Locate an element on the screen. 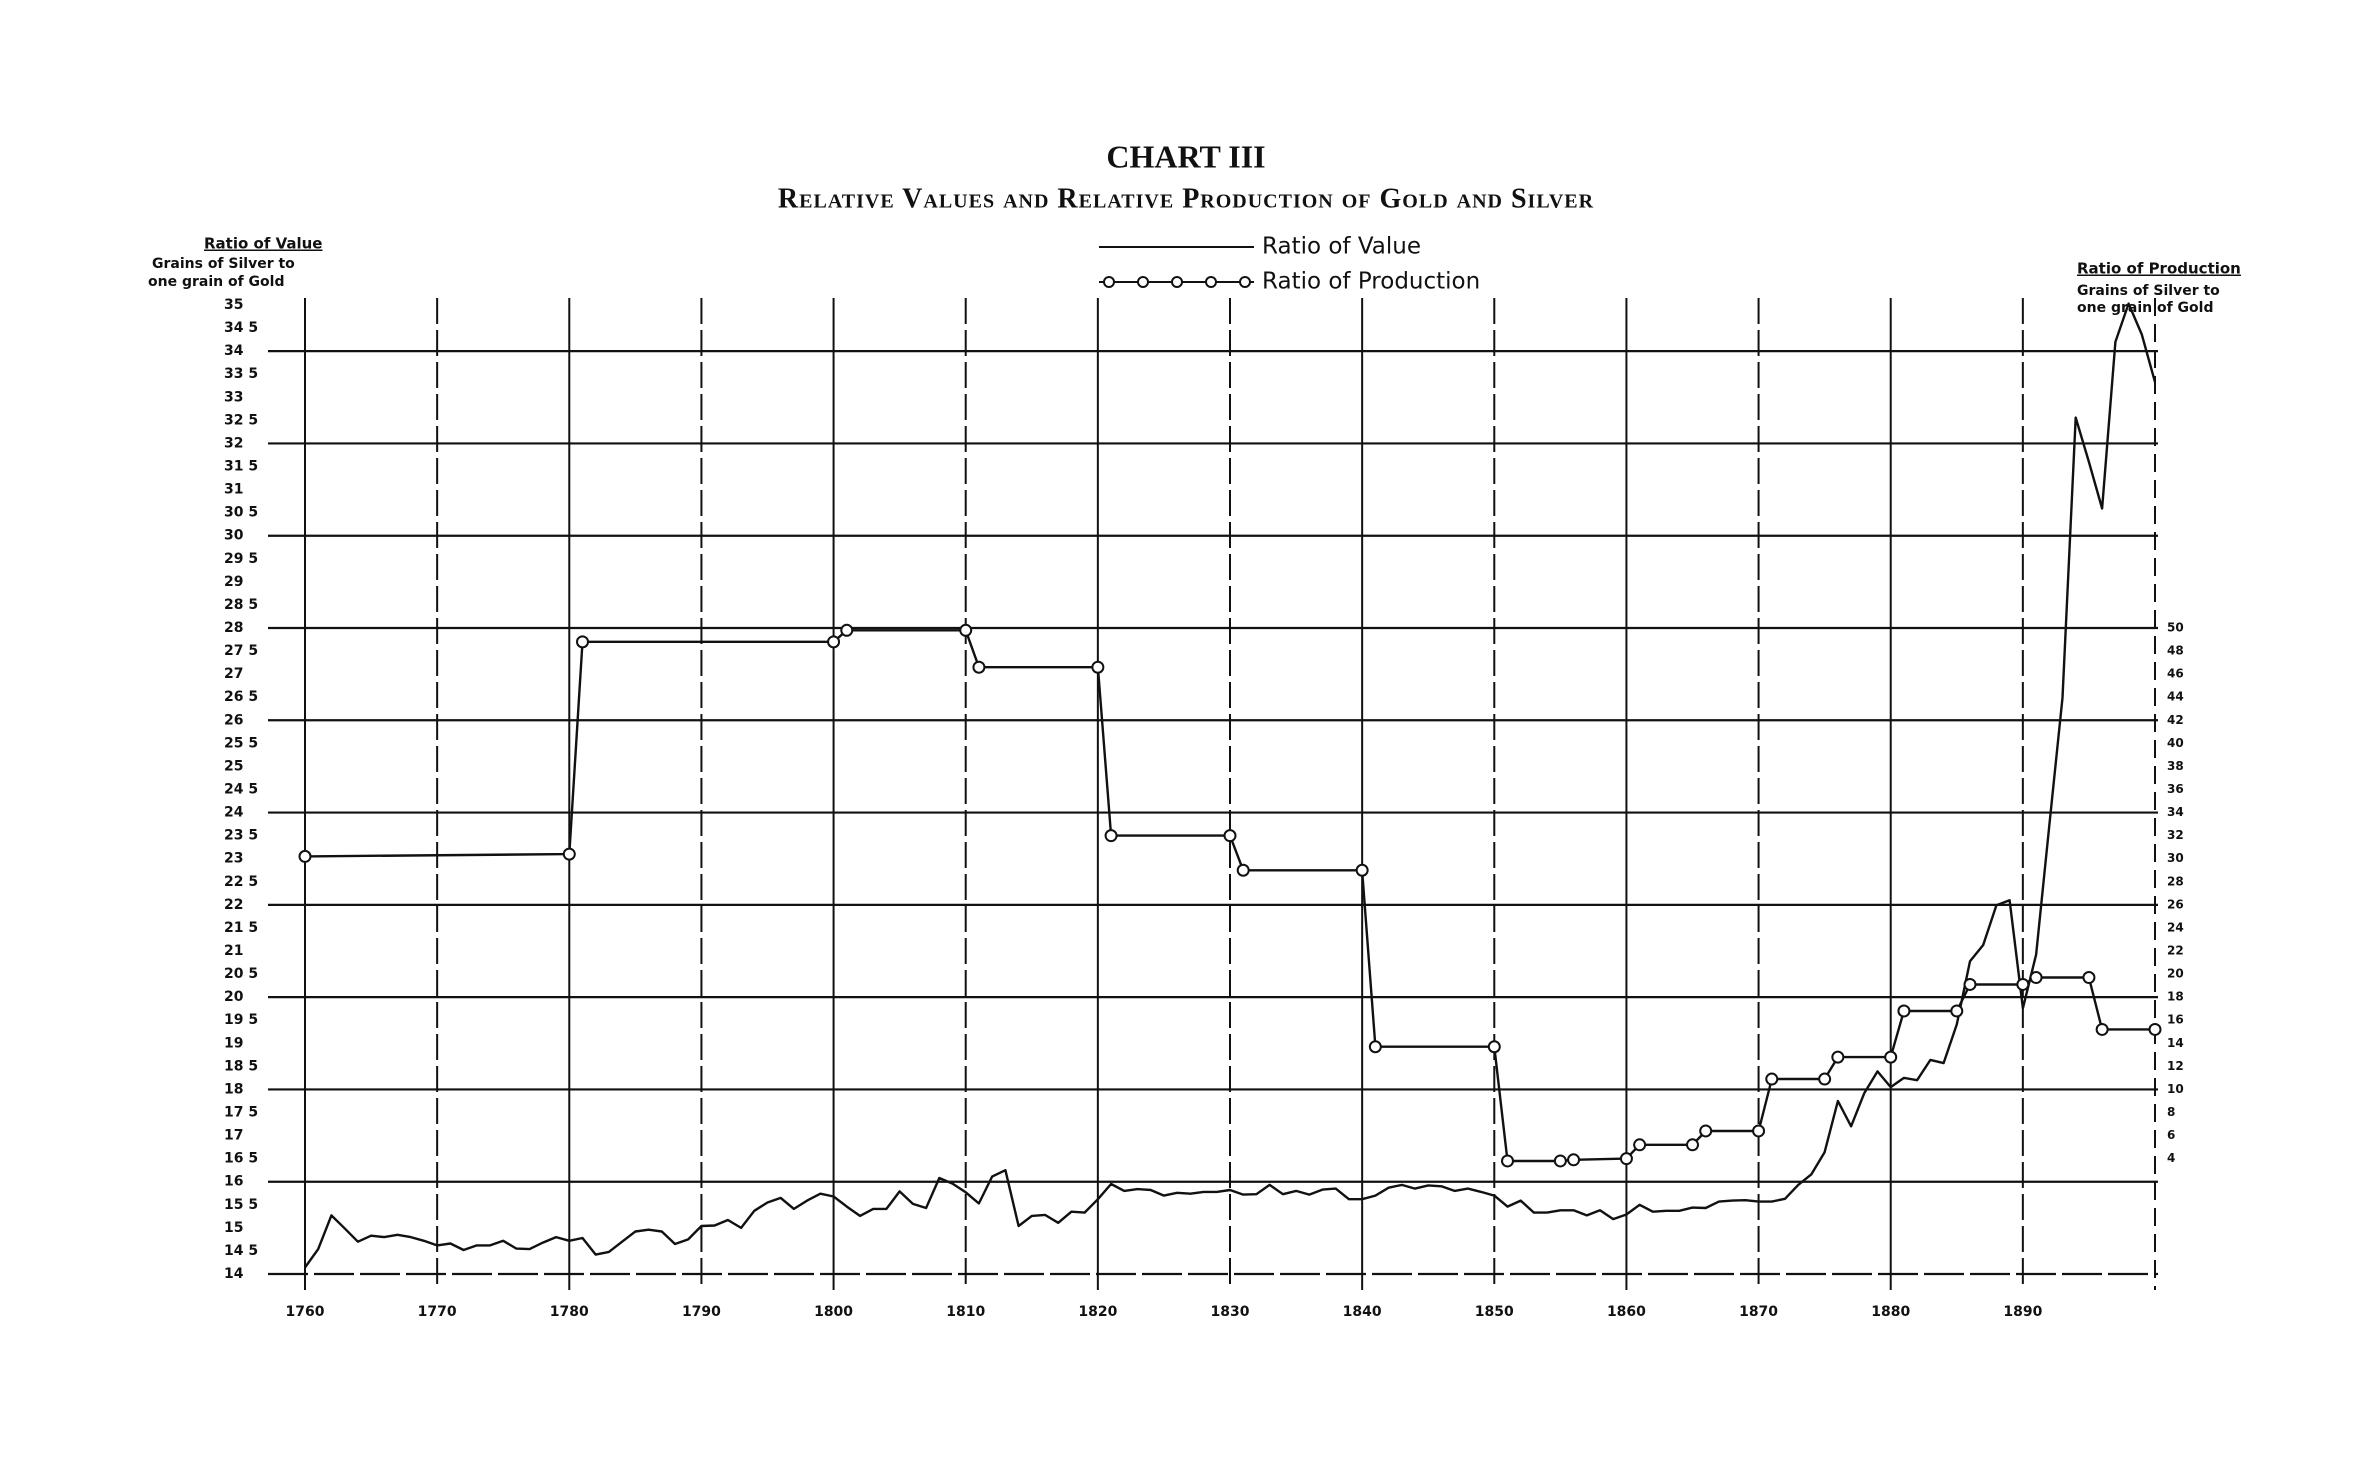  y-tick-label: 24 5 is located at coordinates (241, 790).